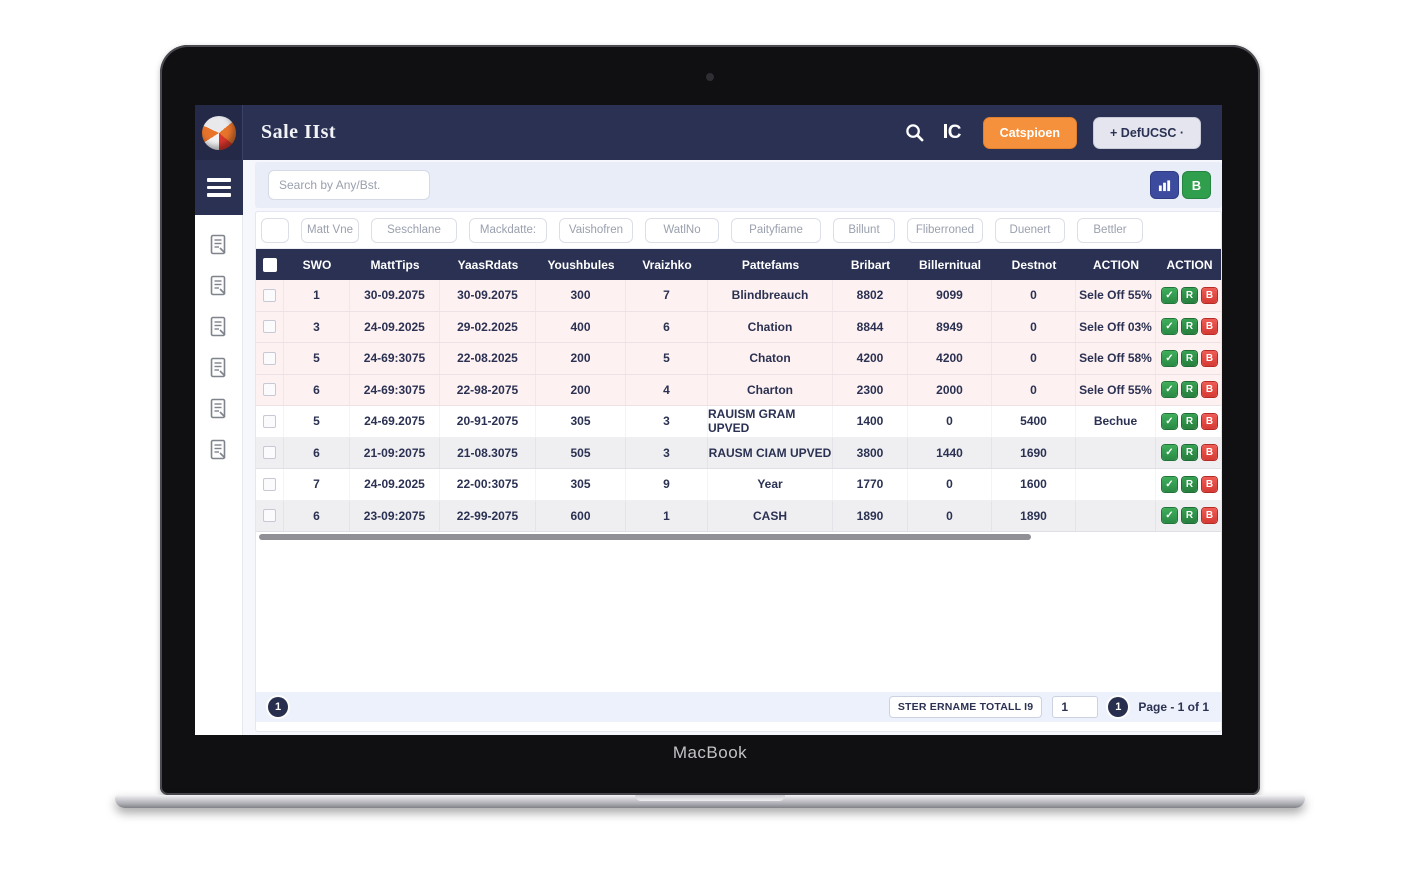 This screenshot has height=877, width=1417. I want to click on cell: 1770, so click(870, 484).